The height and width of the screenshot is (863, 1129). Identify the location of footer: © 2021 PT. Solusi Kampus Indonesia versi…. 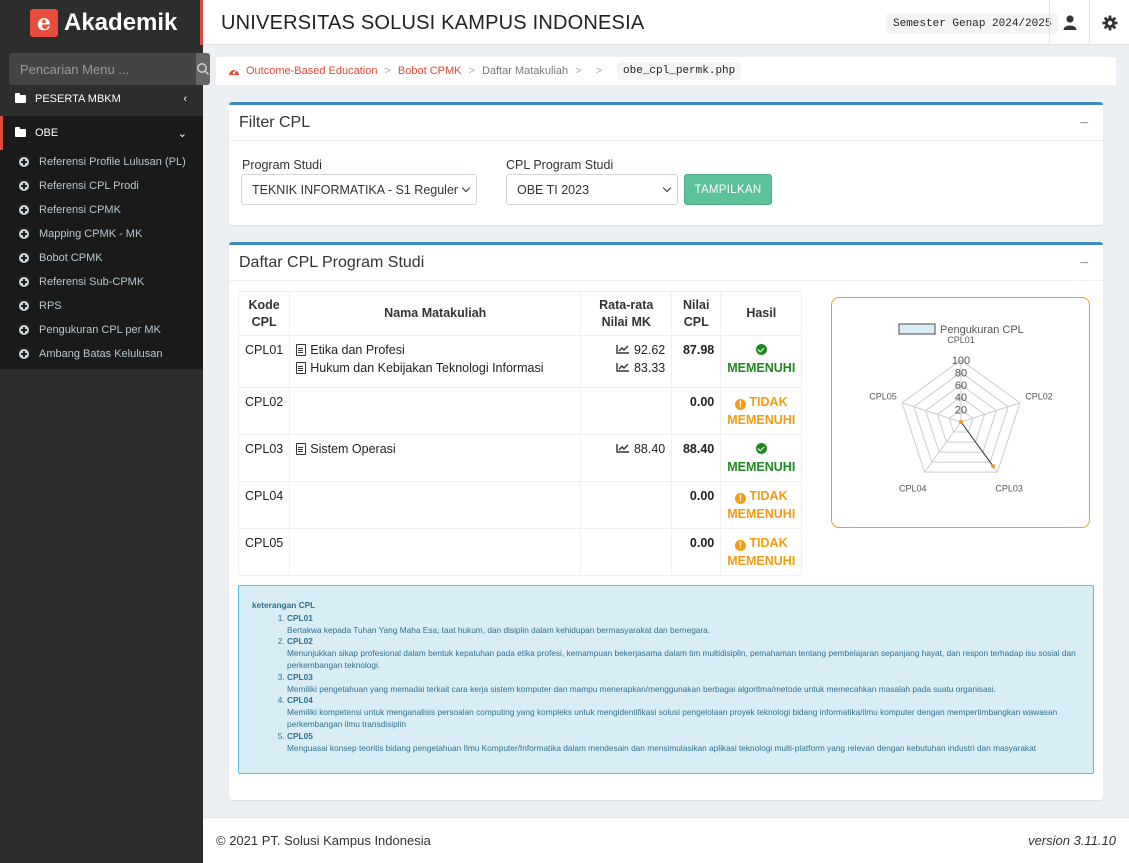
(666, 840).